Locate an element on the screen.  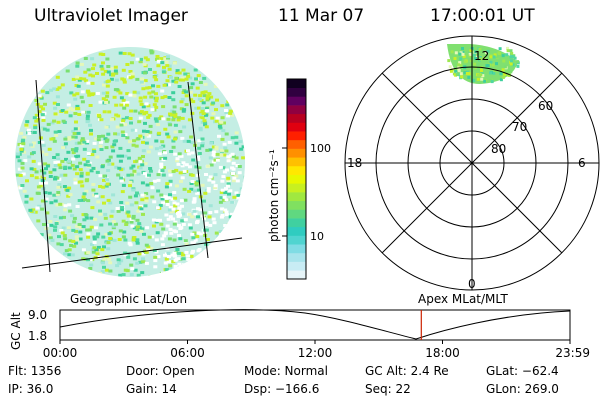
timeline-x-tick-label: 18:00 is located at coordinates (442, 353).